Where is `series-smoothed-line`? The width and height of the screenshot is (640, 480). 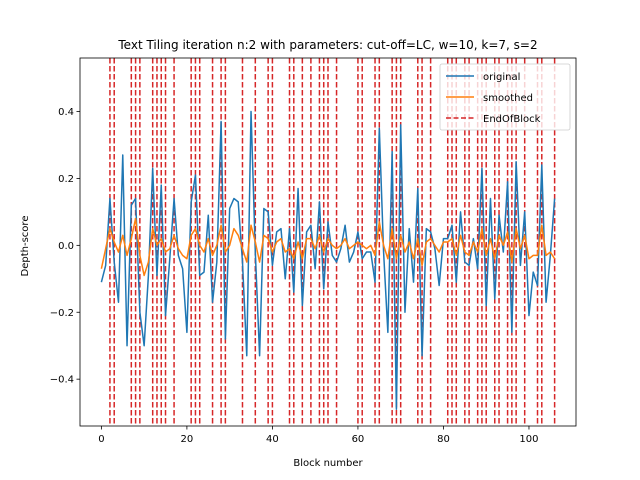 series-smoothed-line is located at coordinates (328, 247).